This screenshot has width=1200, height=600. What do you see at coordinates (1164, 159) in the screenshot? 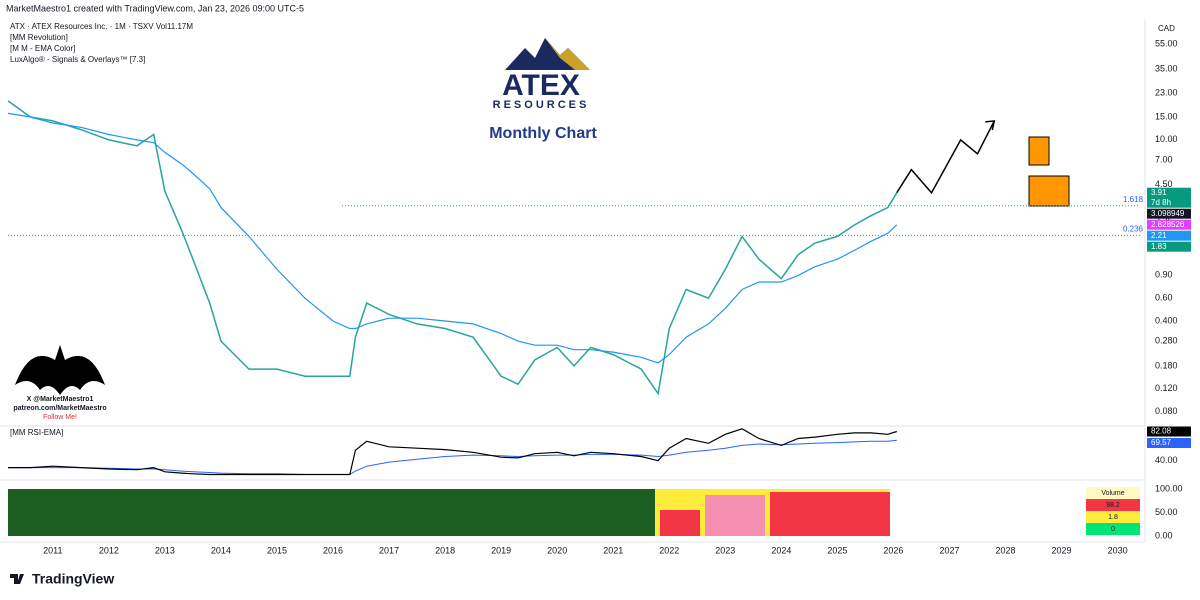
I see `y-tick-label: 7.00` at bounding box center [1164, 159].